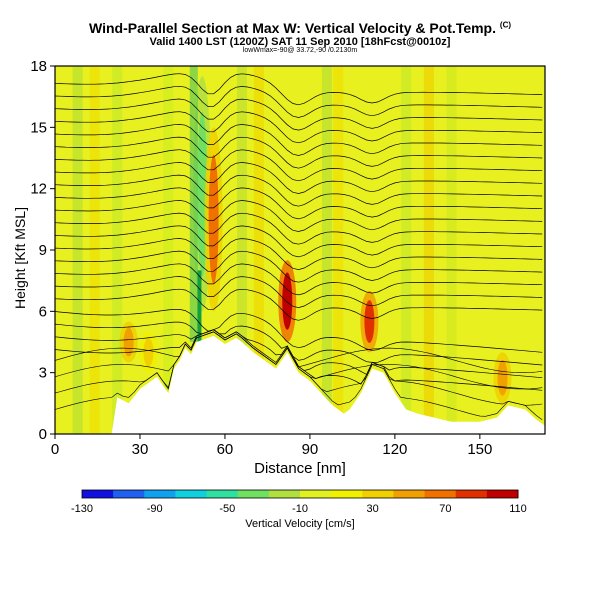  What do you see at coordinates (140, 449) in the screenshot?
I see `x-tick-label: 30` at bounding box center [140, 449].